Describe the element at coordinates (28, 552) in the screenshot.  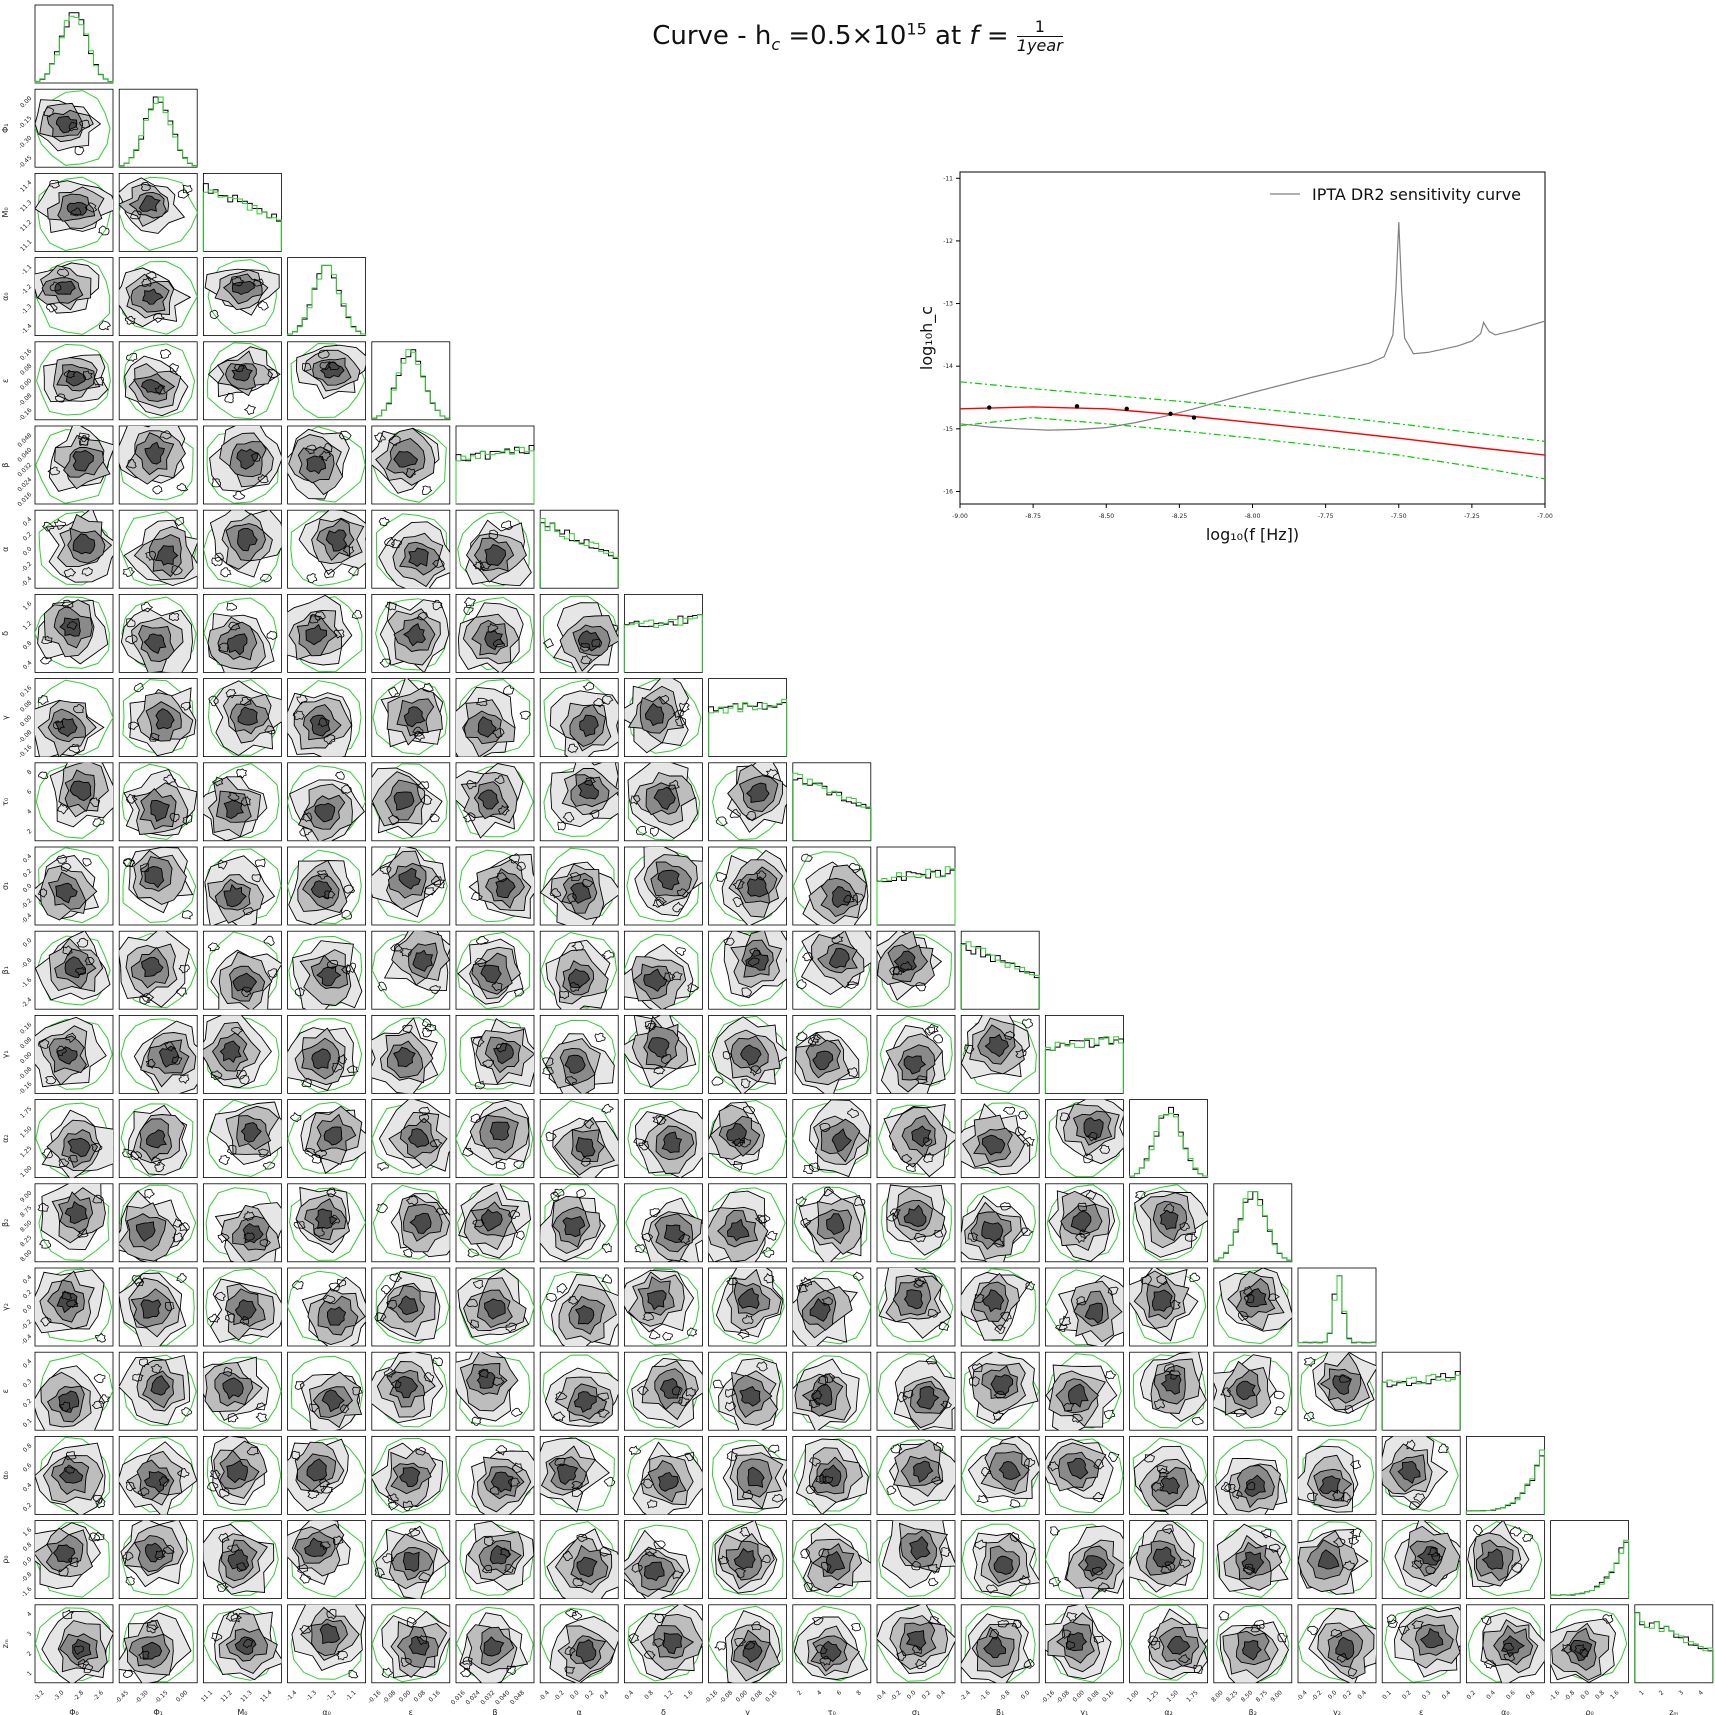
I see `left-tick-6-2: 0.0` at that location.